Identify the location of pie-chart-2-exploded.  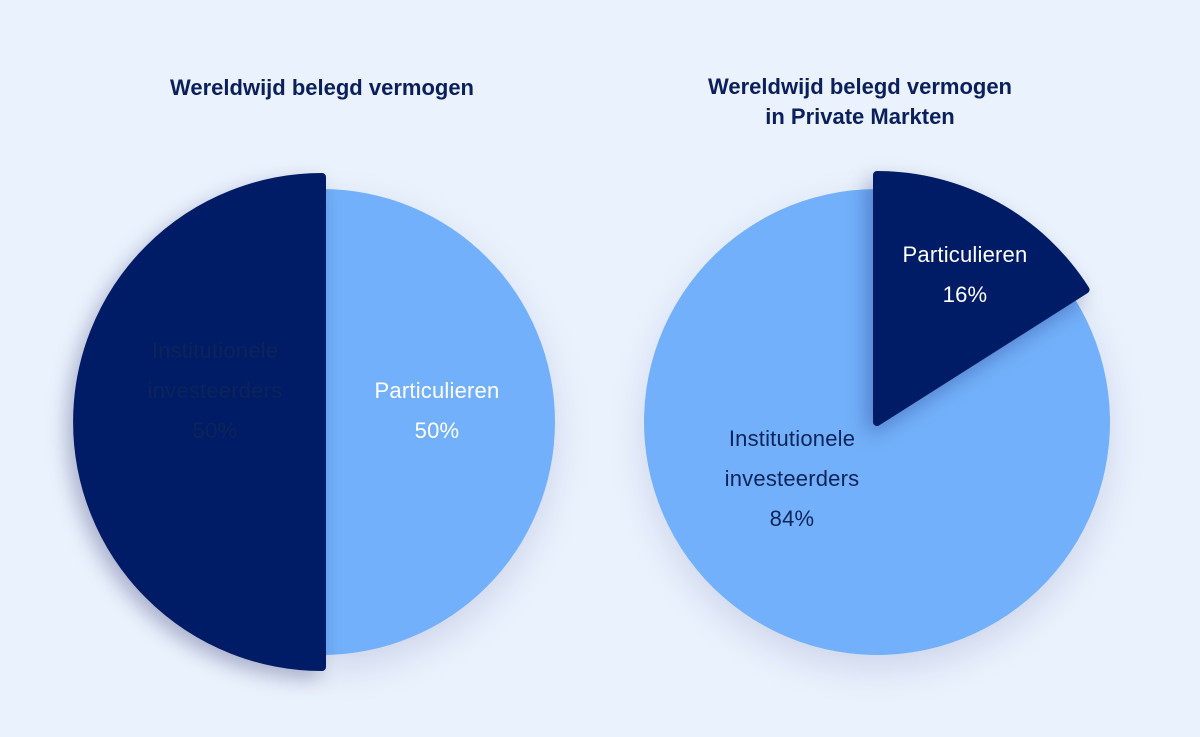
(981, 298).